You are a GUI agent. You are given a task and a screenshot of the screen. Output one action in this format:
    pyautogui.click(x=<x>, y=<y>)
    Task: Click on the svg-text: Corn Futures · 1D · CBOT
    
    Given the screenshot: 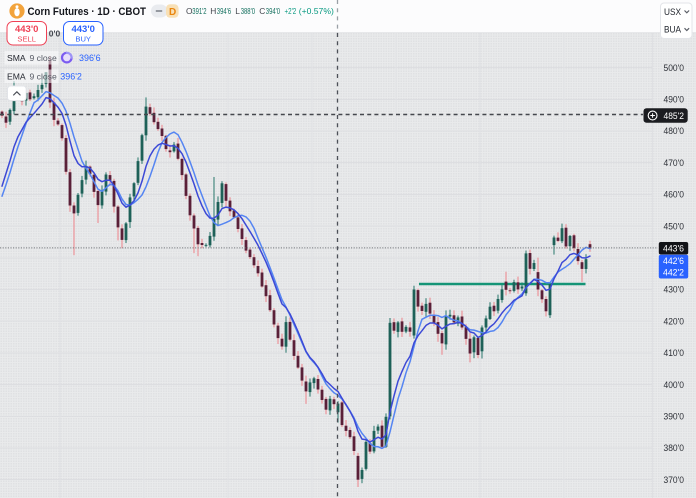 What is the action you would take?
    pyautogui.click(x=87, y=12)
    